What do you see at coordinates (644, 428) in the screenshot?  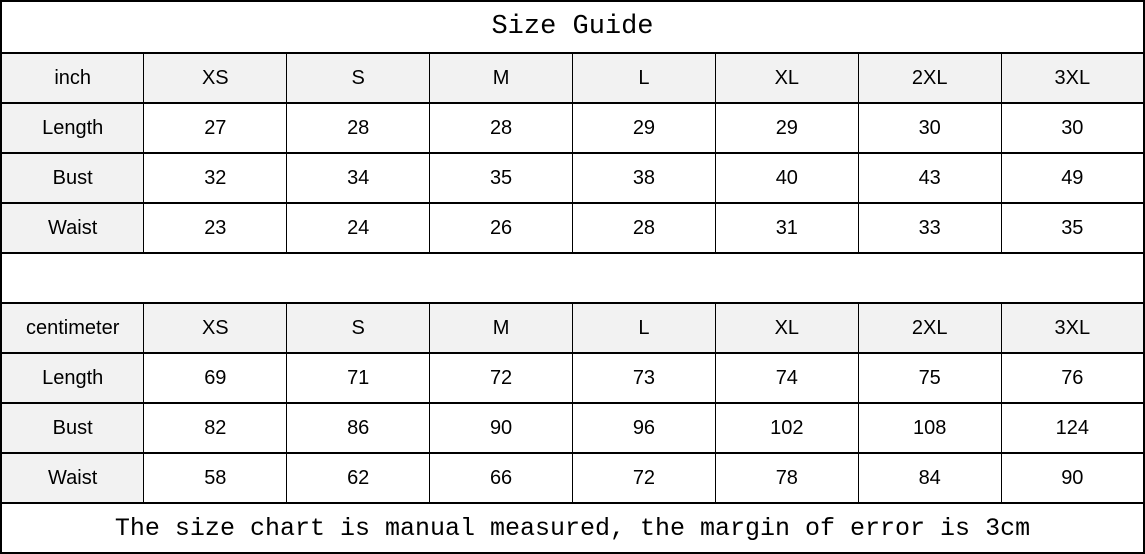 I see `size-cell: 96` at bounding box center [644, 428].